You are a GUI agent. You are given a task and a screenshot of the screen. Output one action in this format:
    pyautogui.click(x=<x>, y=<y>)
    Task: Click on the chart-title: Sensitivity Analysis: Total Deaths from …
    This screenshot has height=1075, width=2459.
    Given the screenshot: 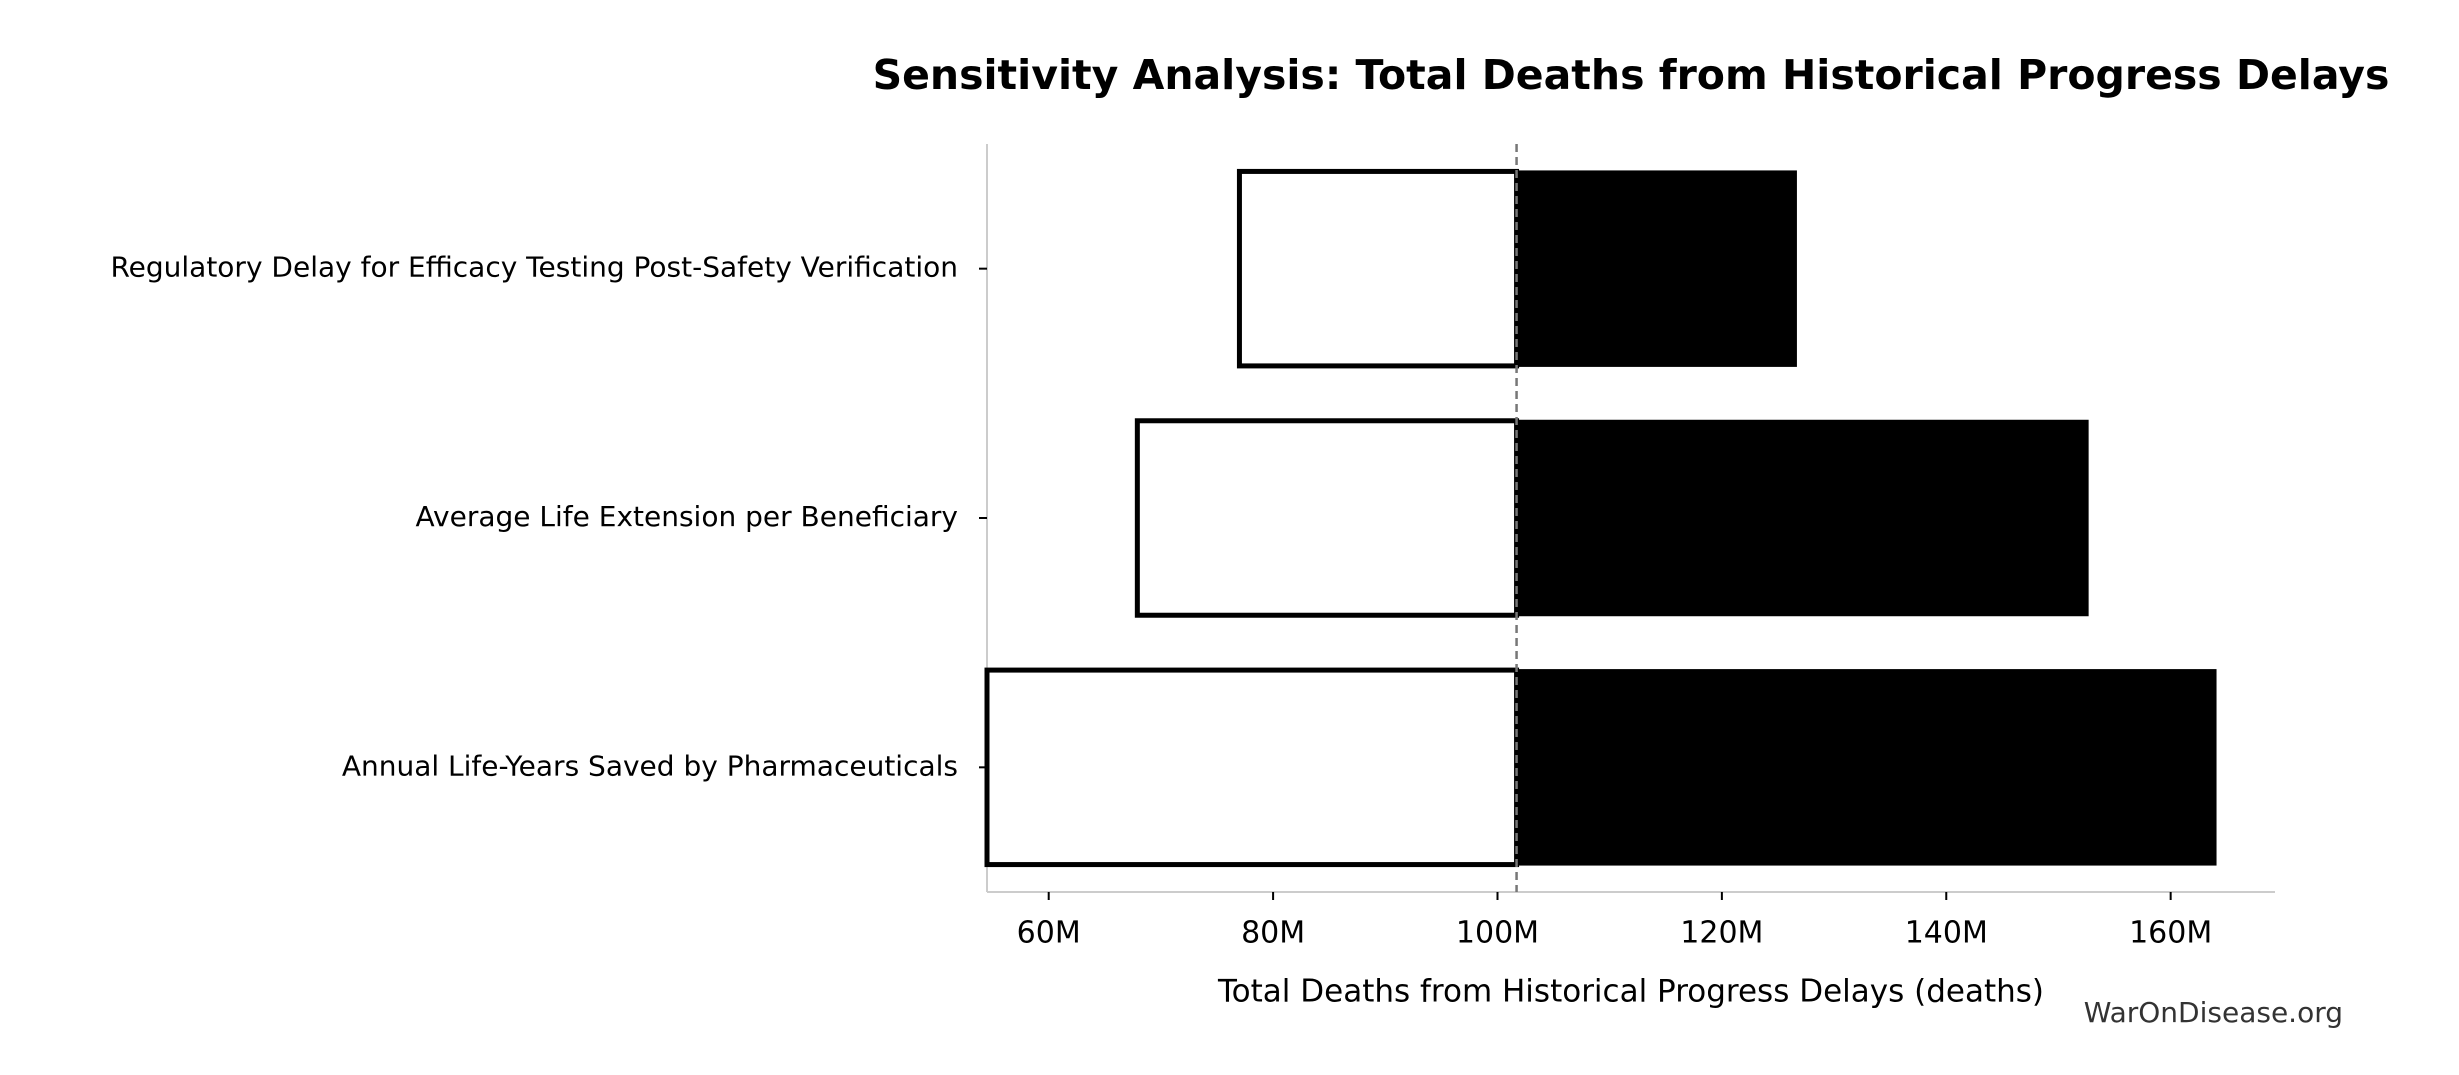 What is the action you would take?
    pyautogui.click(x=1631, y=75)
    